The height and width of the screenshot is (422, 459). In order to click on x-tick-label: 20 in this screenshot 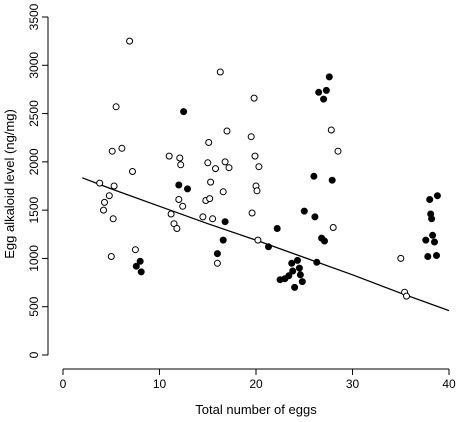, I will do `click(256, 384)`.